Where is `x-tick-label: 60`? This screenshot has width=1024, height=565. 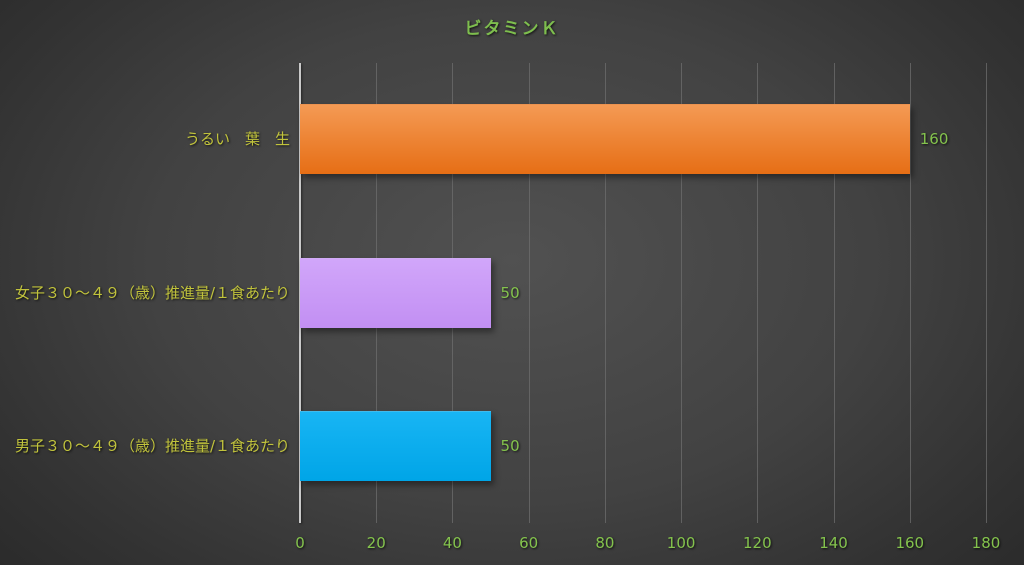 x-tick-label: 60 is located at coordinates (529, 543).